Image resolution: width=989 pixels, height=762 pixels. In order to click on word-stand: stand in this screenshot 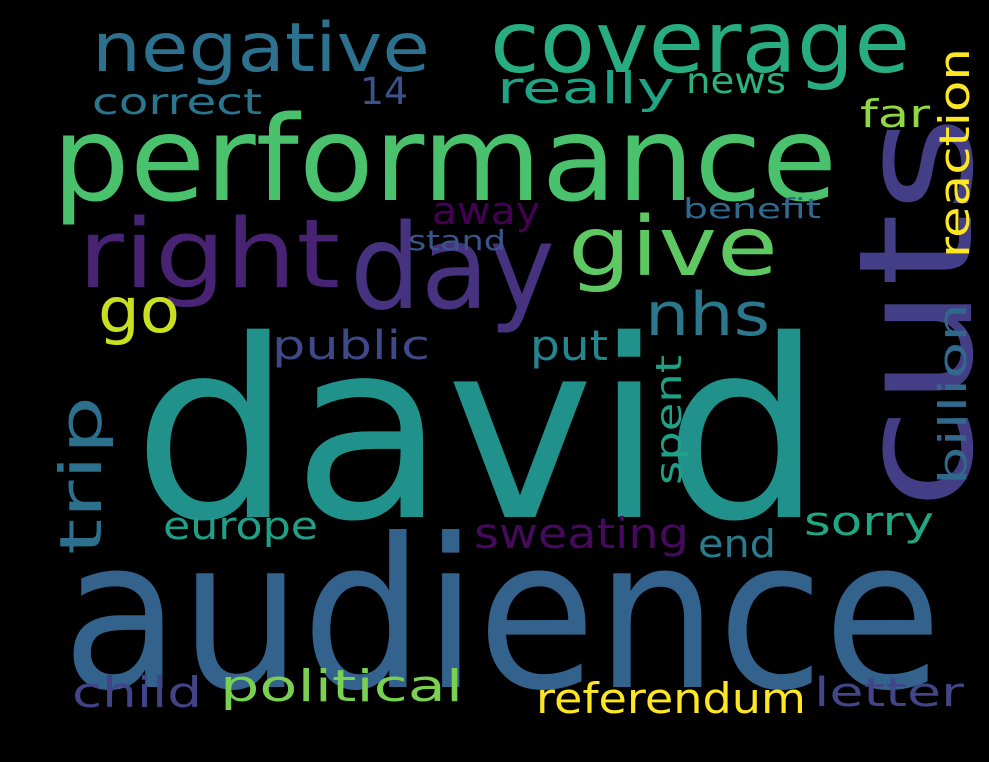, I will do `click(457, 240)`.